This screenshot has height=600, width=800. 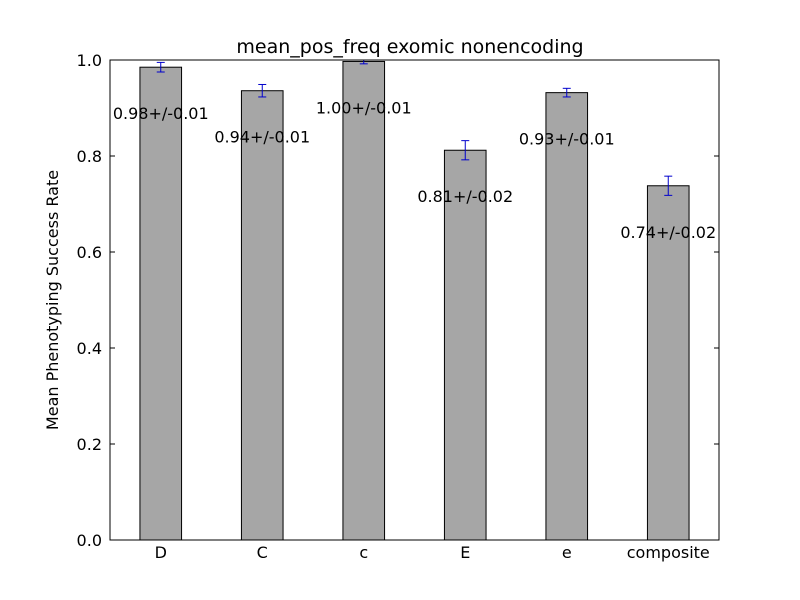 What do you see at coordinates (409, 47) in the screenshot?
I see `chart-title: mean_pos_freq exomic nonencoding` at bounding box center [409, 47].